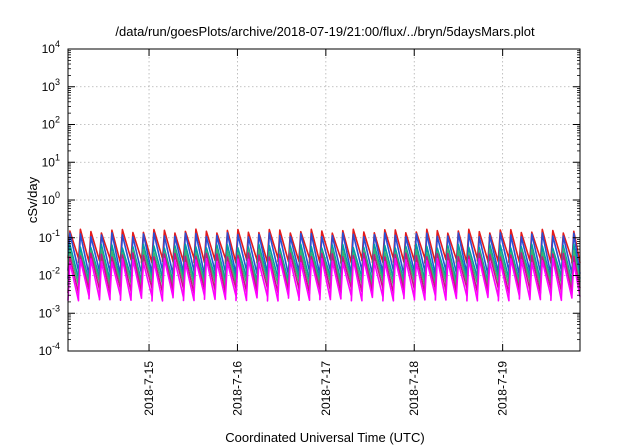  I want to click on y-tick-label: 10⁴, so click(51, 47).